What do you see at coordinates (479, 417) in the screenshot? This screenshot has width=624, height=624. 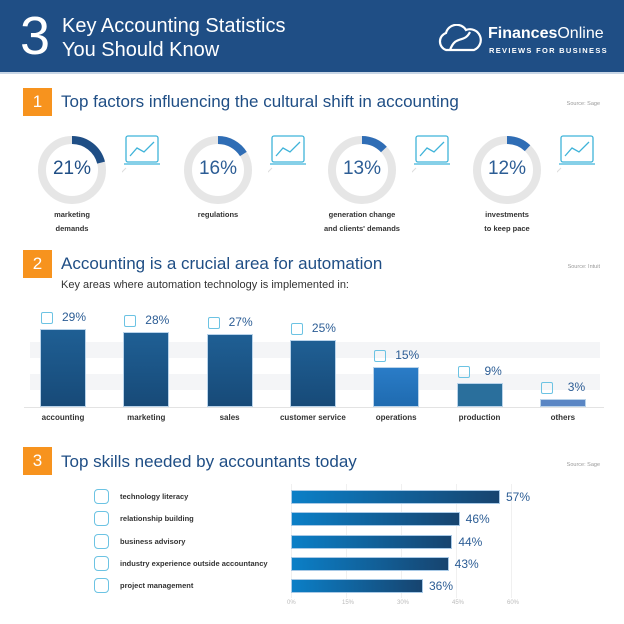 I see `bar-category-label: production` at bounding box center [479, 417].